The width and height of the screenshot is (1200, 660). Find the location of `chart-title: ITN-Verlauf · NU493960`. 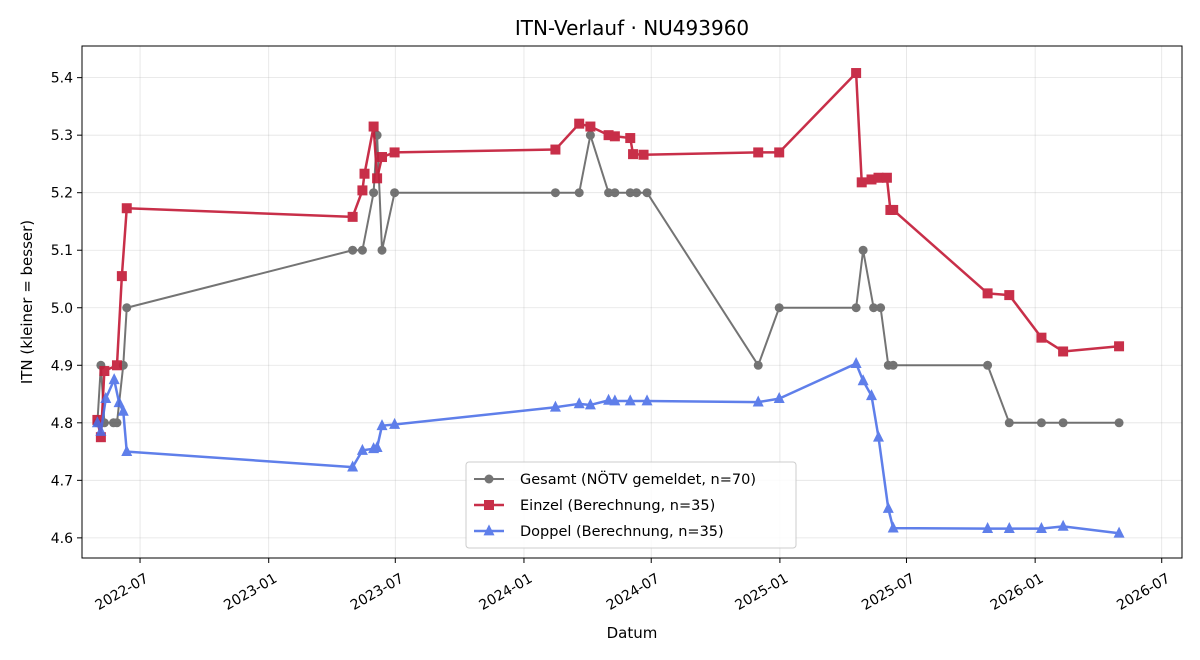

chart-title: ITN-Verlauf · NU493960 is located at coordinates (632, 28).